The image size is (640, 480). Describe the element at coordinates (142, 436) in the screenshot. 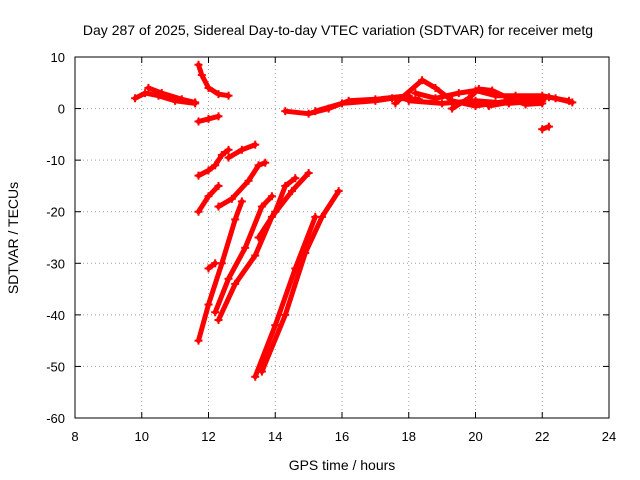

I see `x-tick-label: 10` at that location.